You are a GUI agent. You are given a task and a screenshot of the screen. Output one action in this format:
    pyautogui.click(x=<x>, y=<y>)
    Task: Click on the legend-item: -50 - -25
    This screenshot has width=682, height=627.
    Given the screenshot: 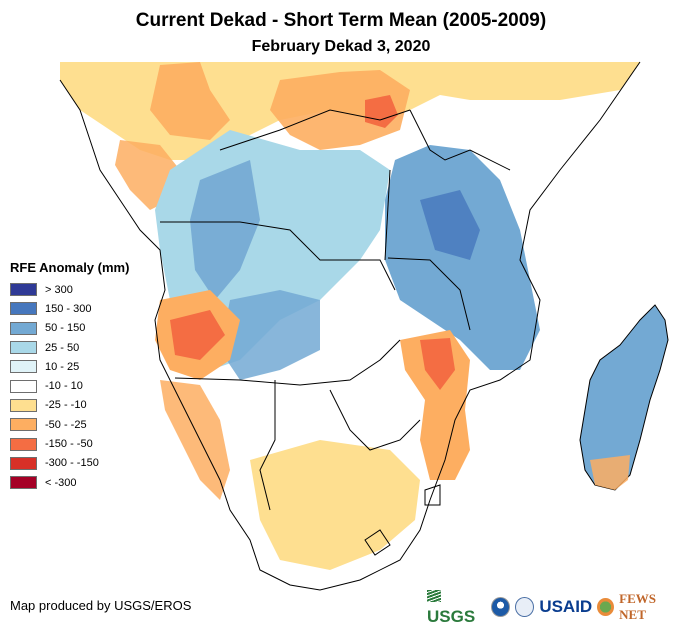 What is the action you would take?
    pyautogui.click(x=69, y=424)
    